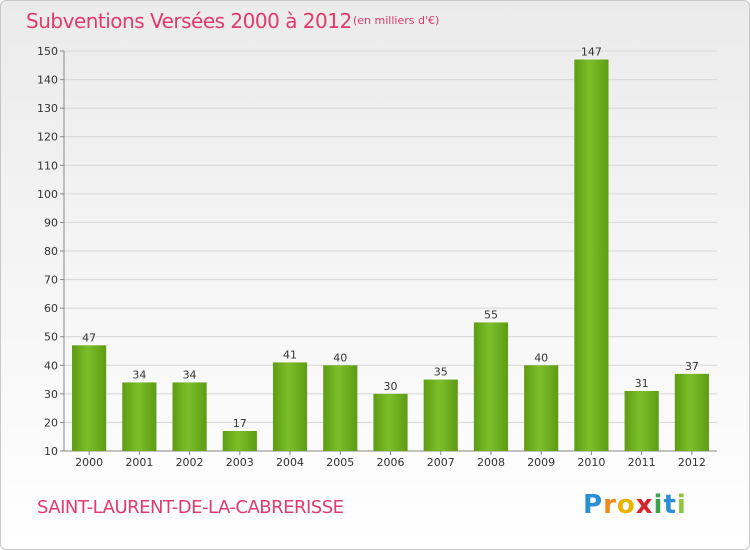 The width and height of the screenshot is (750, 550). I want to click on chart-subtitle: (en milliers d'€), so click(396, 20).